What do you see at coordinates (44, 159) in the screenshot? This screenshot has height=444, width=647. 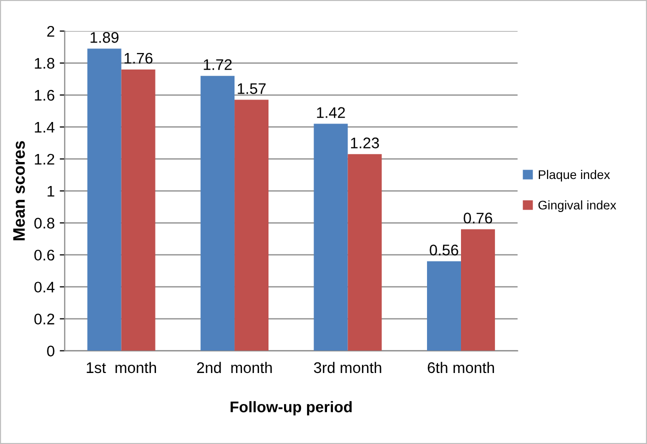 I see `y-tick-label: 1.2` at bounding box center [44, 159].